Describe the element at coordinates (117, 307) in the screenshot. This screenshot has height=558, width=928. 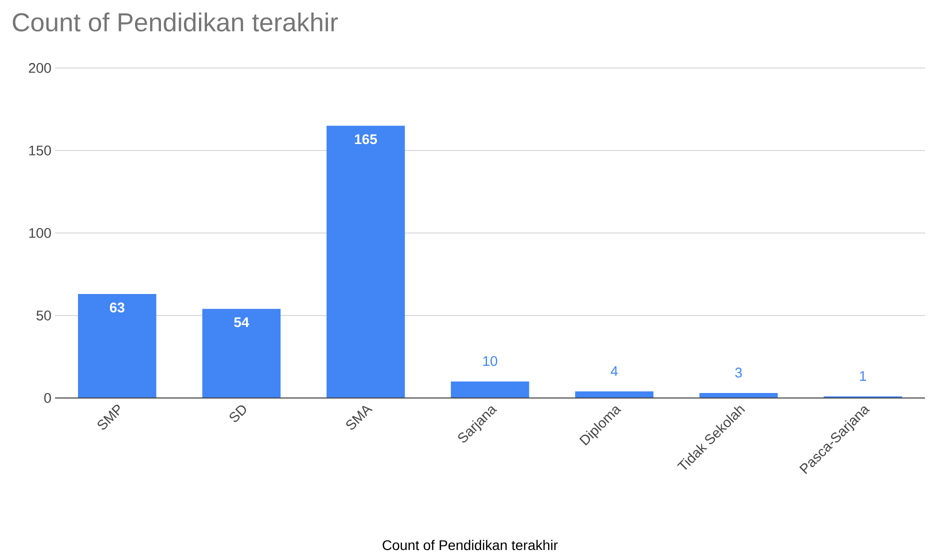
I see `data-label: 63` at that location.